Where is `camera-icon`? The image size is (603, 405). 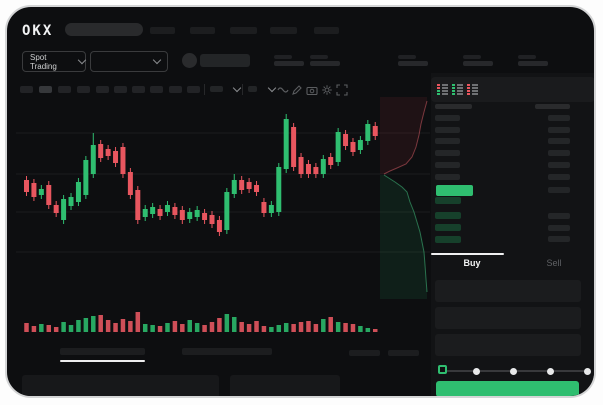 camera-icon is located at coordinates (312, 90).